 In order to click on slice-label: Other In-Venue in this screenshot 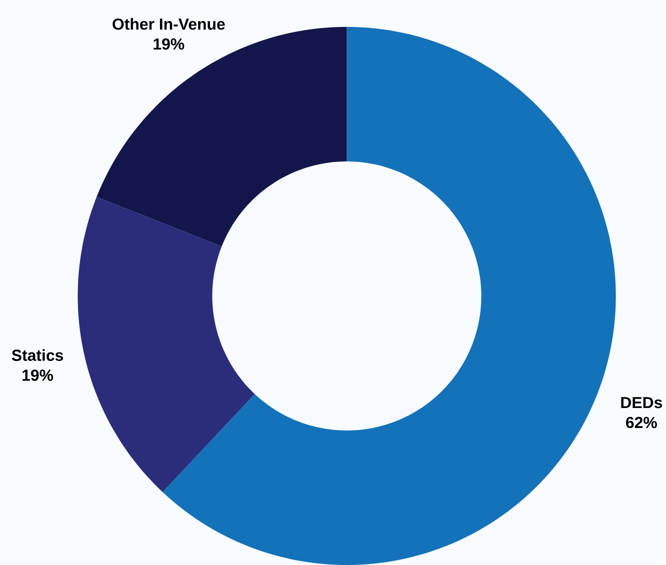, I will do `click(168, 24)`.